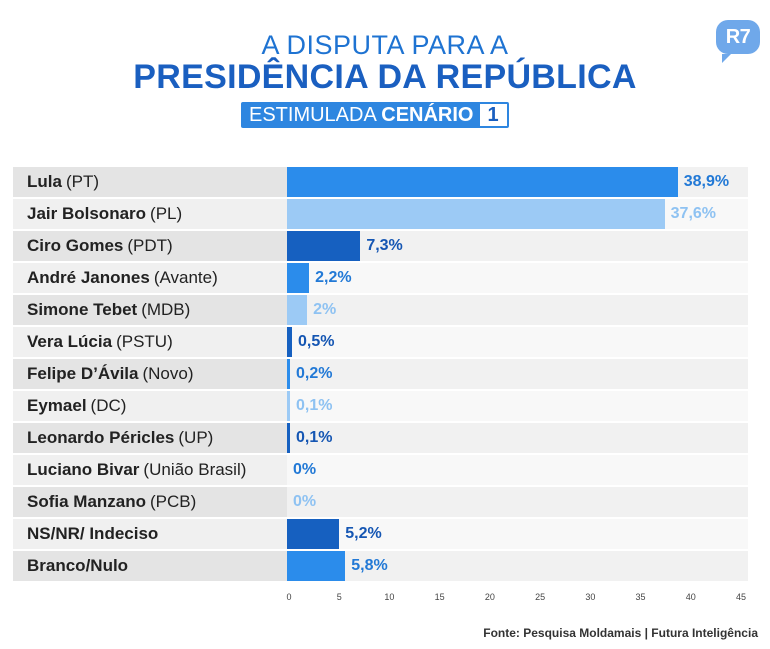  What do you see at coordinates (70, 341) in the screenshot?
I see `candidate-name: Vera Lúcia` at bounding box center [70, 341].